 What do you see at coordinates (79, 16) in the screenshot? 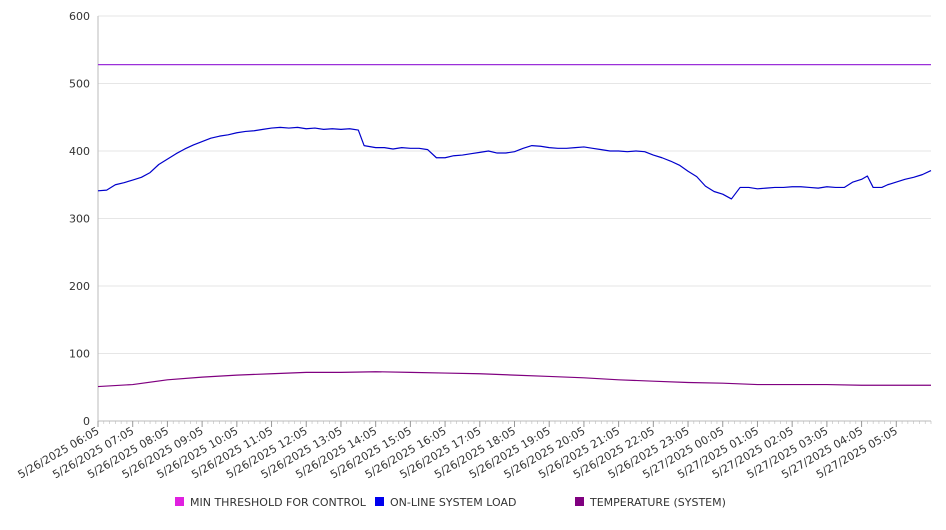
I see `y-tick-label: 600` at bounding box center [79, 16].